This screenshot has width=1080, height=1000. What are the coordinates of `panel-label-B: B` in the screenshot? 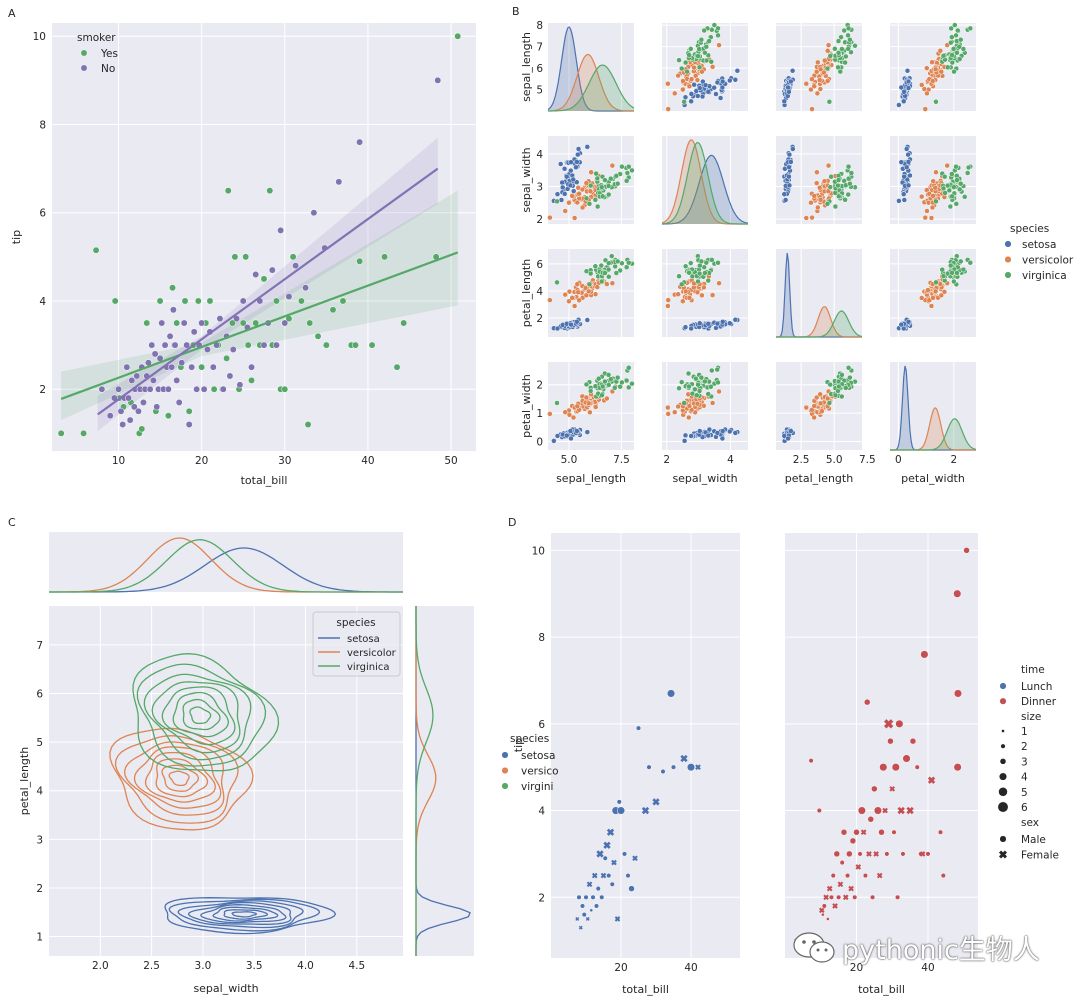 It's located at (516, 11).